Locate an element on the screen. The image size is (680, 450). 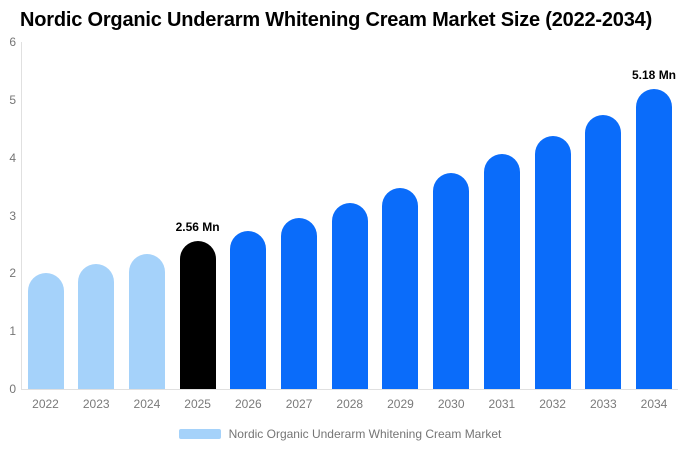
x-axis-label-2034: 2034 is located at coordinates (654, 404).